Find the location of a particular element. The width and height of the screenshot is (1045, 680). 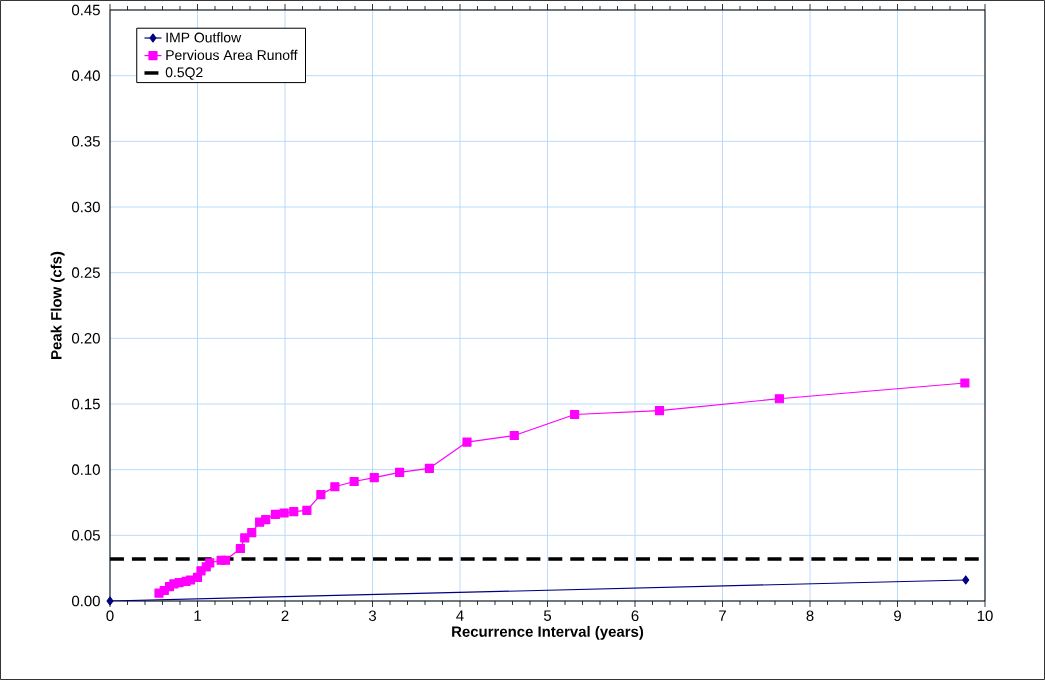

y-tick-label: 0.30 is located at coordinates (86, 207).